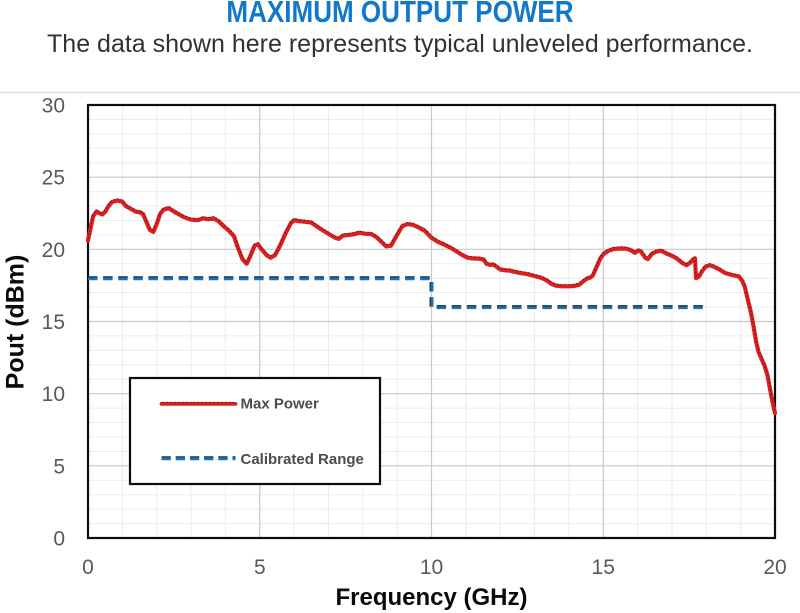 This screenshot has width=800, height=613. What do you see at coordinates (16, 322) in the screenshot?
I see `svg-text: Pout (dBm)` at bounding box center [16, 322].